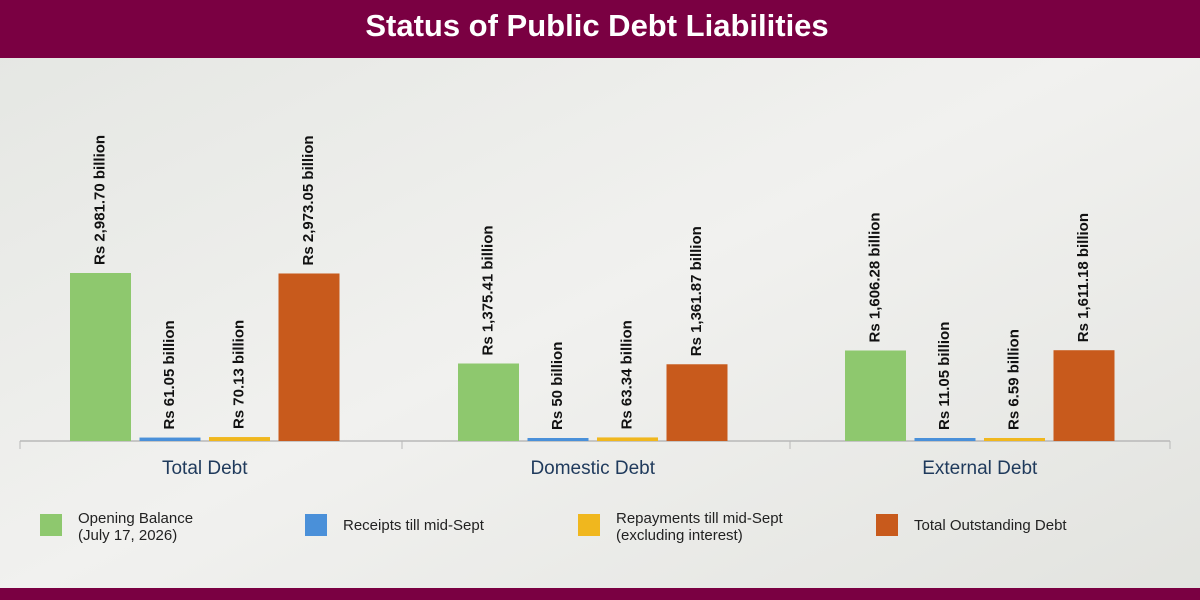 The image size is (1200, 600). I want to click on value-label: Rs 6.59 billion, so click(1013, 379).